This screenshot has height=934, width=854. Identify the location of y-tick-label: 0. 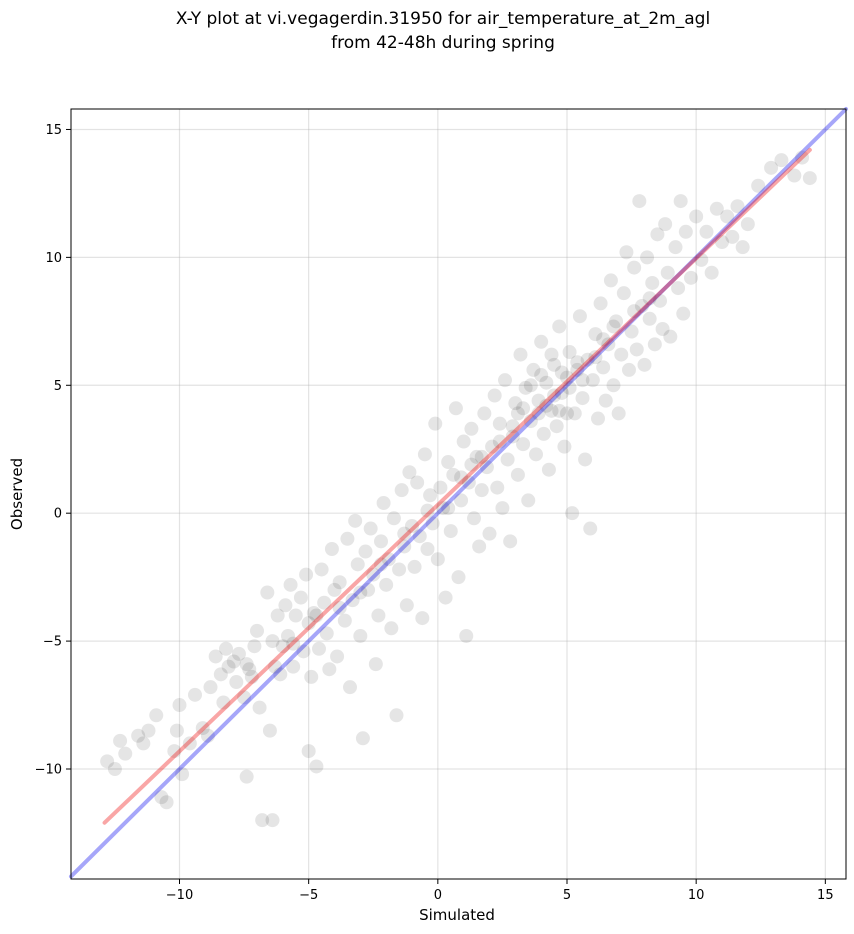
(58, 514).